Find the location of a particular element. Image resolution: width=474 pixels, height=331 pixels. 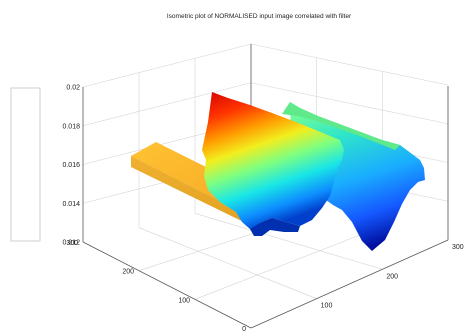

z-tick-label: 0.016 is located at coordinates (71, 165).